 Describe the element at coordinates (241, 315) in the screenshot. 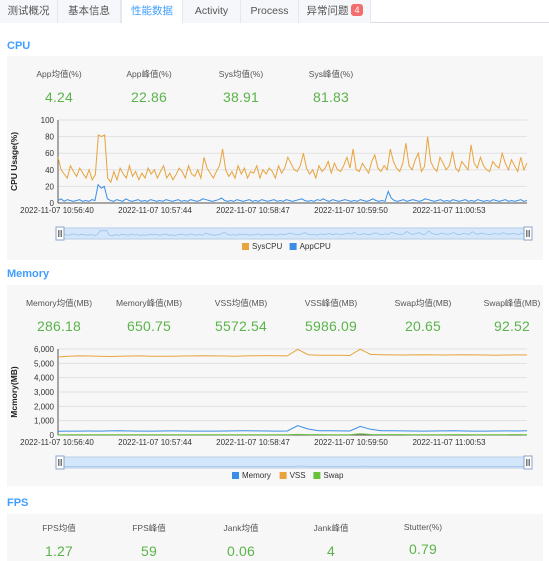

I see `stat-2: VSS均值(MB) 5572.54` at that location.